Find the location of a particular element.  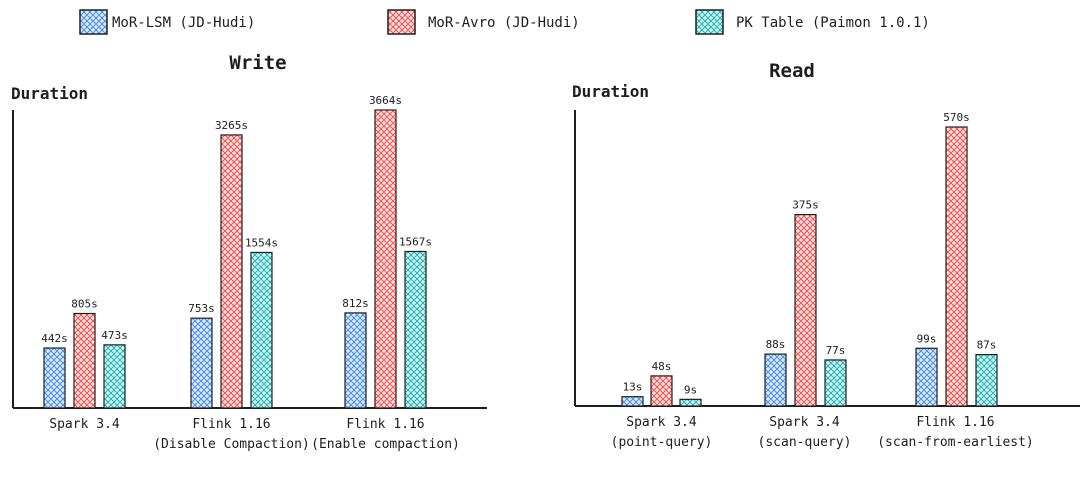

data-label: 805s is located at coordinates (84, 304).